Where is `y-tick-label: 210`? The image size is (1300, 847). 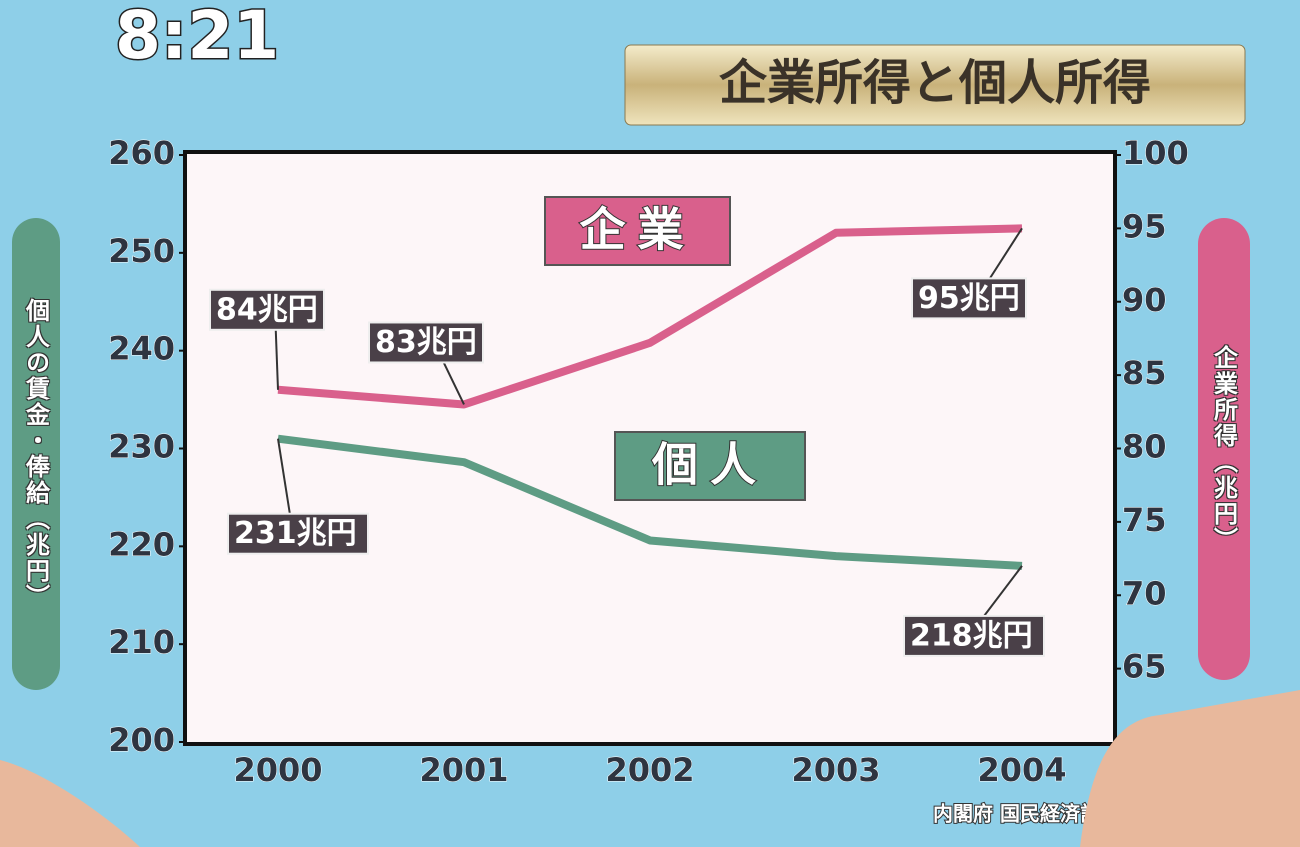 y-tick-label: 210 is located at coordinates (141, 642).